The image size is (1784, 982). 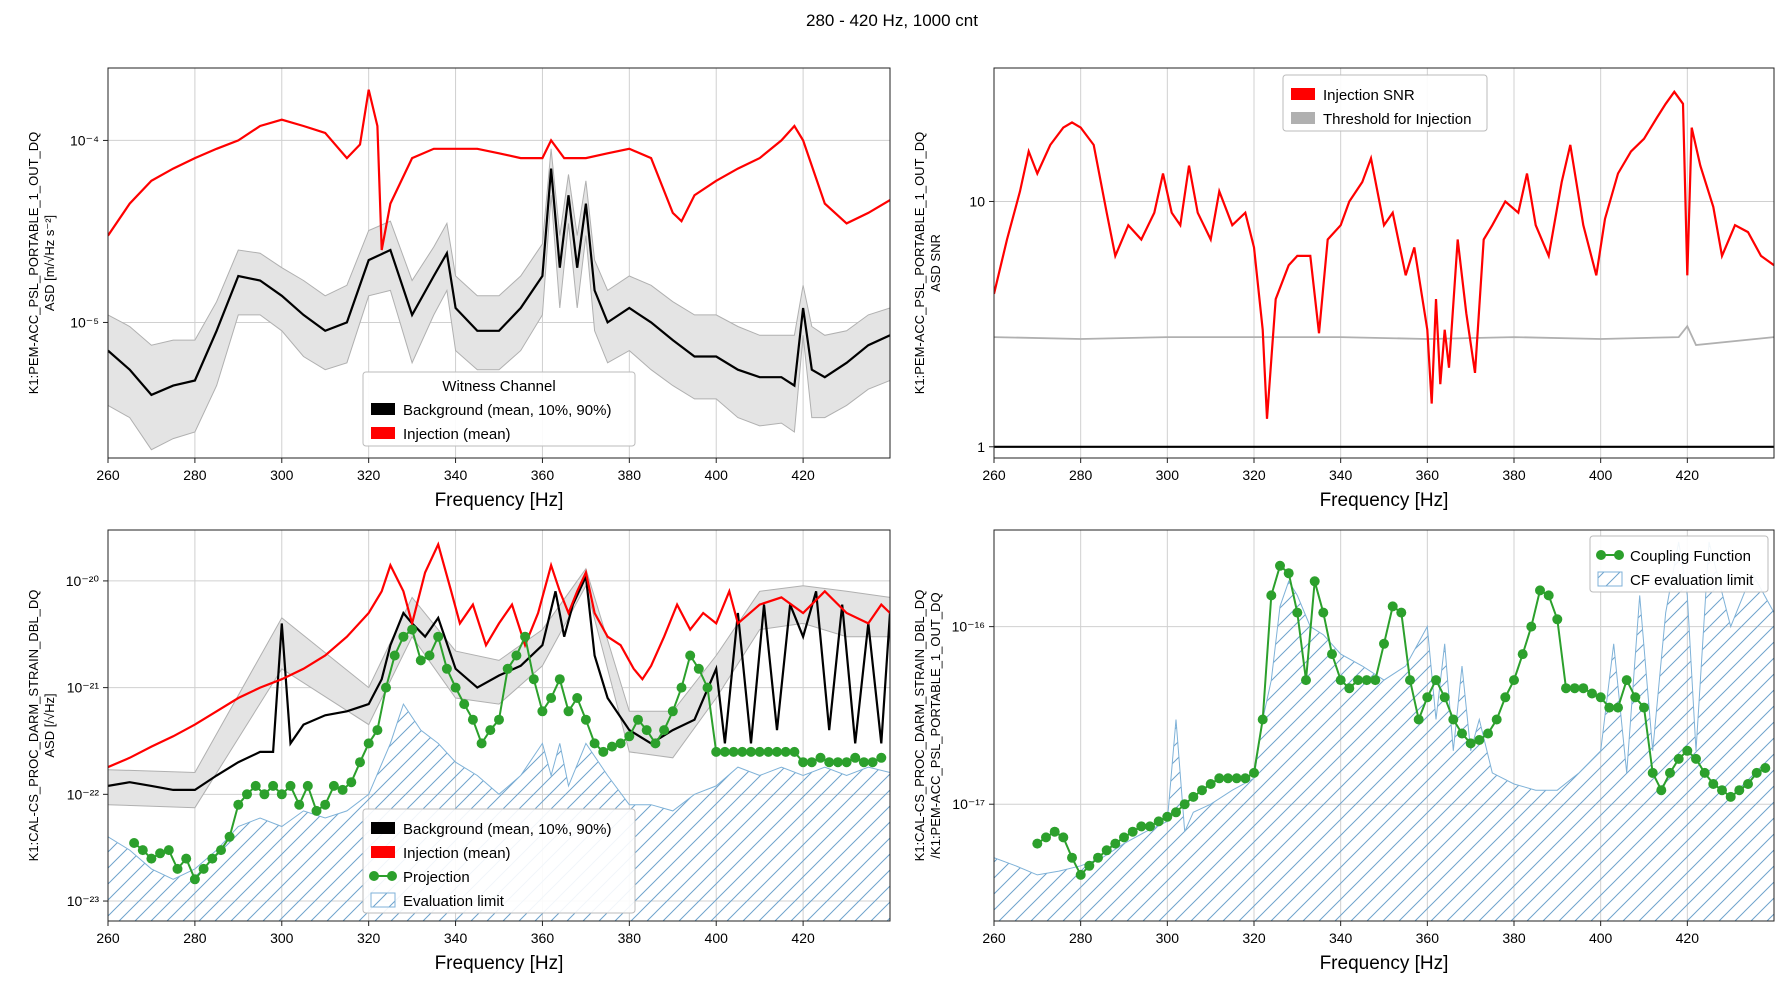 I want to click on x-tick-label: 260, so click(x=994, y=938).